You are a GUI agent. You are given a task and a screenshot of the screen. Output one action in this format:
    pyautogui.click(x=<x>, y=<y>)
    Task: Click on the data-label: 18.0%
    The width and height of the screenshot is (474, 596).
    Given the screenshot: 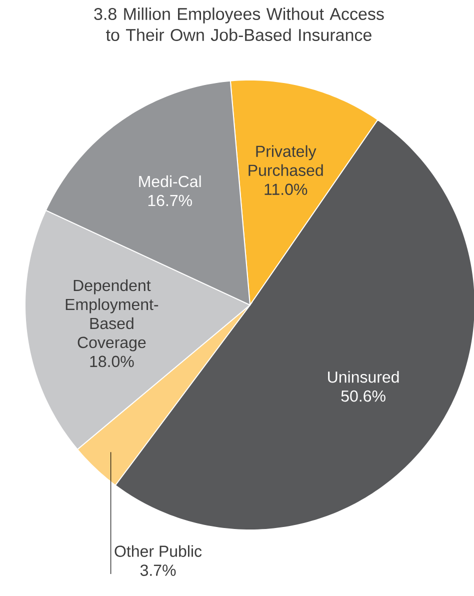 What is the action you would take?
    pyautogui.click(x=112, y=362)
    